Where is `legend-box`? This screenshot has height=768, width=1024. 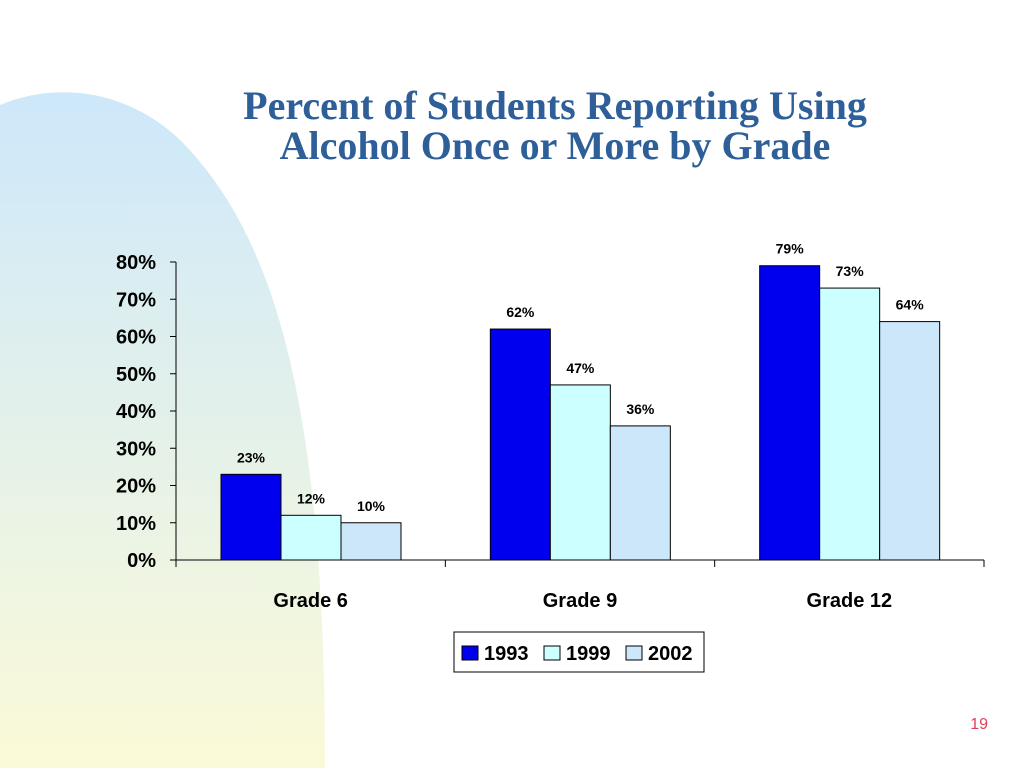 legend-box is located at coordinates (579, 652).